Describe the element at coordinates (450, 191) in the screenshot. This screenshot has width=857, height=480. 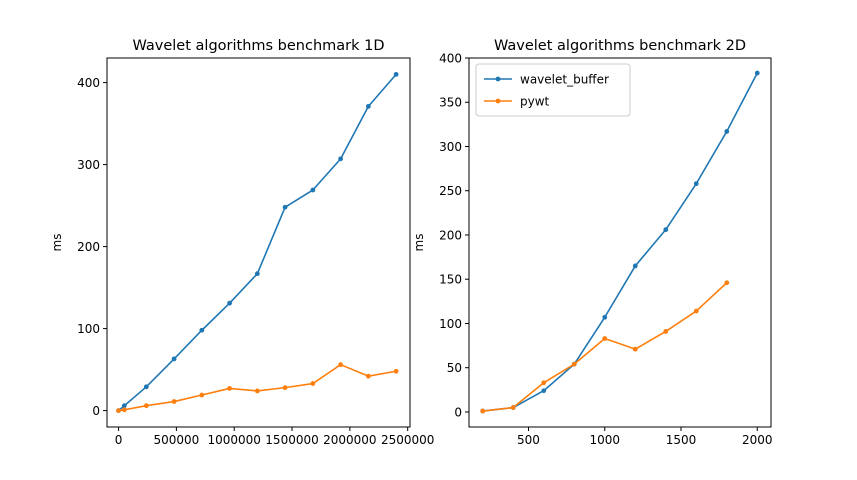
I see `chart-2d-y-tick-label: 250` at that location.